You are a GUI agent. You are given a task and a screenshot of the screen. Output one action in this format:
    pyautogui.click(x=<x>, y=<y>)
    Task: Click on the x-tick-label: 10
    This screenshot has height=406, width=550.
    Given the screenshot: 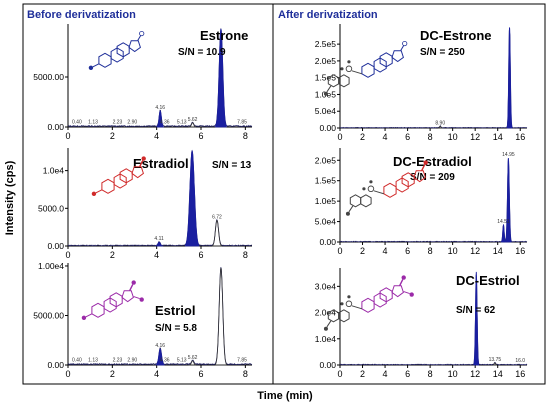 What is the action you would take?
    pyautogui.click(x=453, y=374)
    